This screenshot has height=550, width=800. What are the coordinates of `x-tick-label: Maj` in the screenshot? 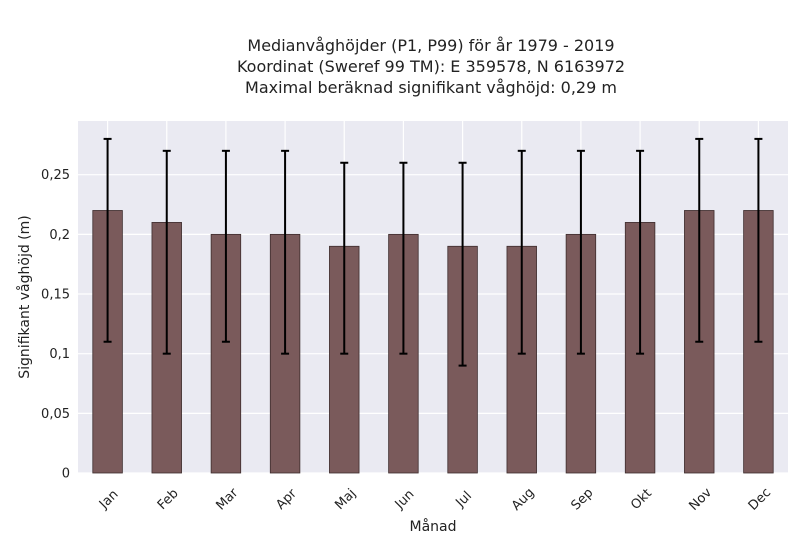 It's located at (345, 499).